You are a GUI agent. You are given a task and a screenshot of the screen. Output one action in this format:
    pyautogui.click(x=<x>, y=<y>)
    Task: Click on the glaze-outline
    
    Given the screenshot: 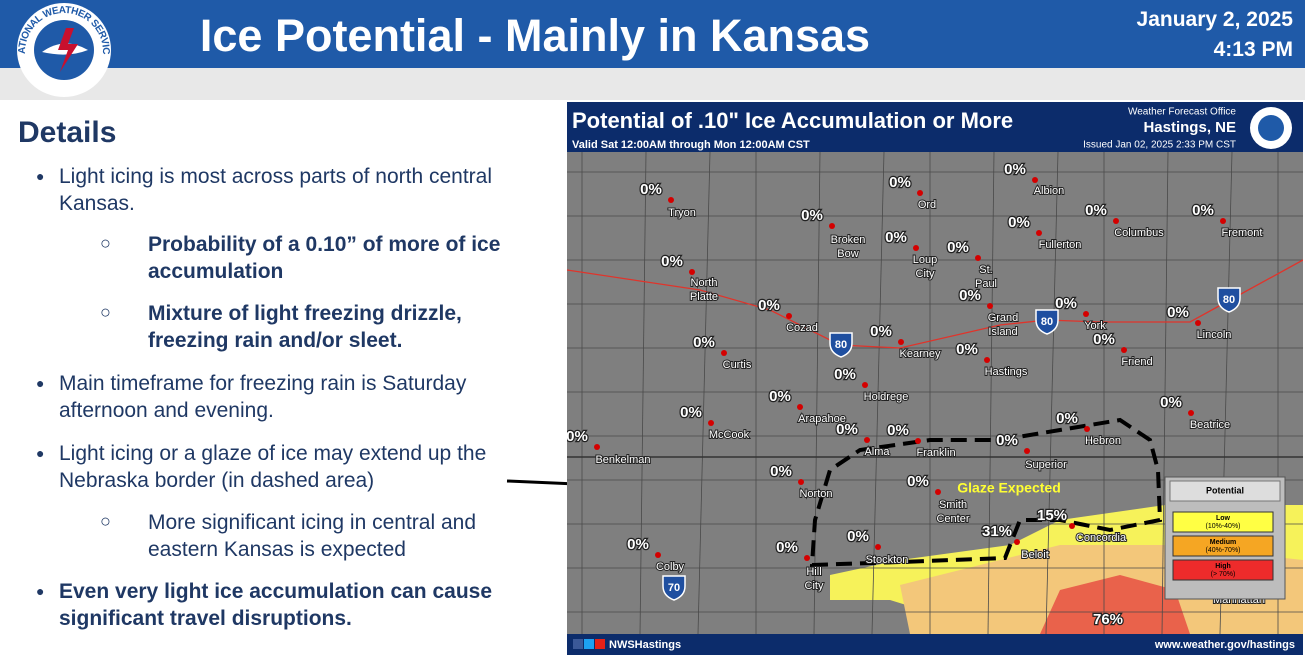 What is the action you would take?
    pyautogui.click(x=986, y=492)
    